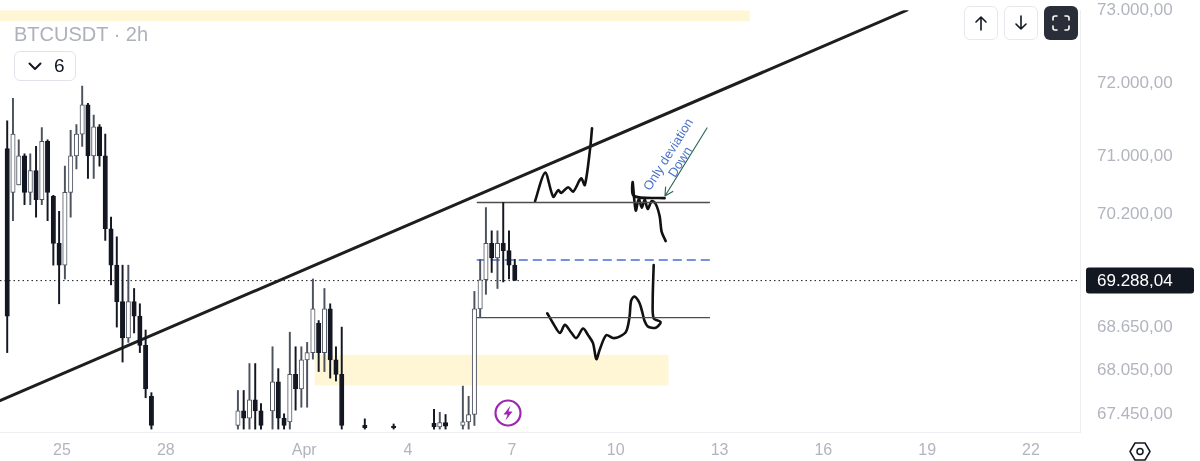 Image resolution: width=1200 pixels, height=461 pixels. I want to click on x-tick-label: 22, so click(1031, 450).